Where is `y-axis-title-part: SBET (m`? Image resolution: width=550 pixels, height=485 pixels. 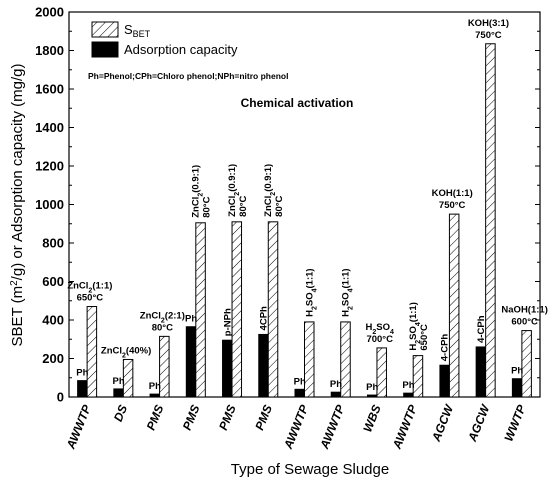 y-axis-title-part: SBET (m is located at coordinates (17, 316).